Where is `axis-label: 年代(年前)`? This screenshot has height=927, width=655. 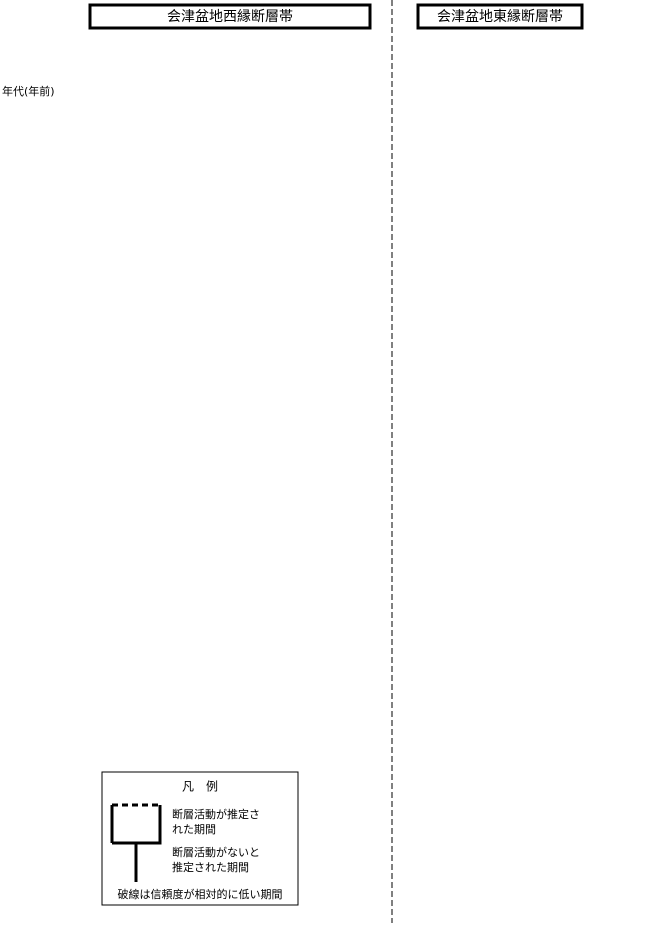
axis-label: 年代(年前) is located at coordinates (28, 91).